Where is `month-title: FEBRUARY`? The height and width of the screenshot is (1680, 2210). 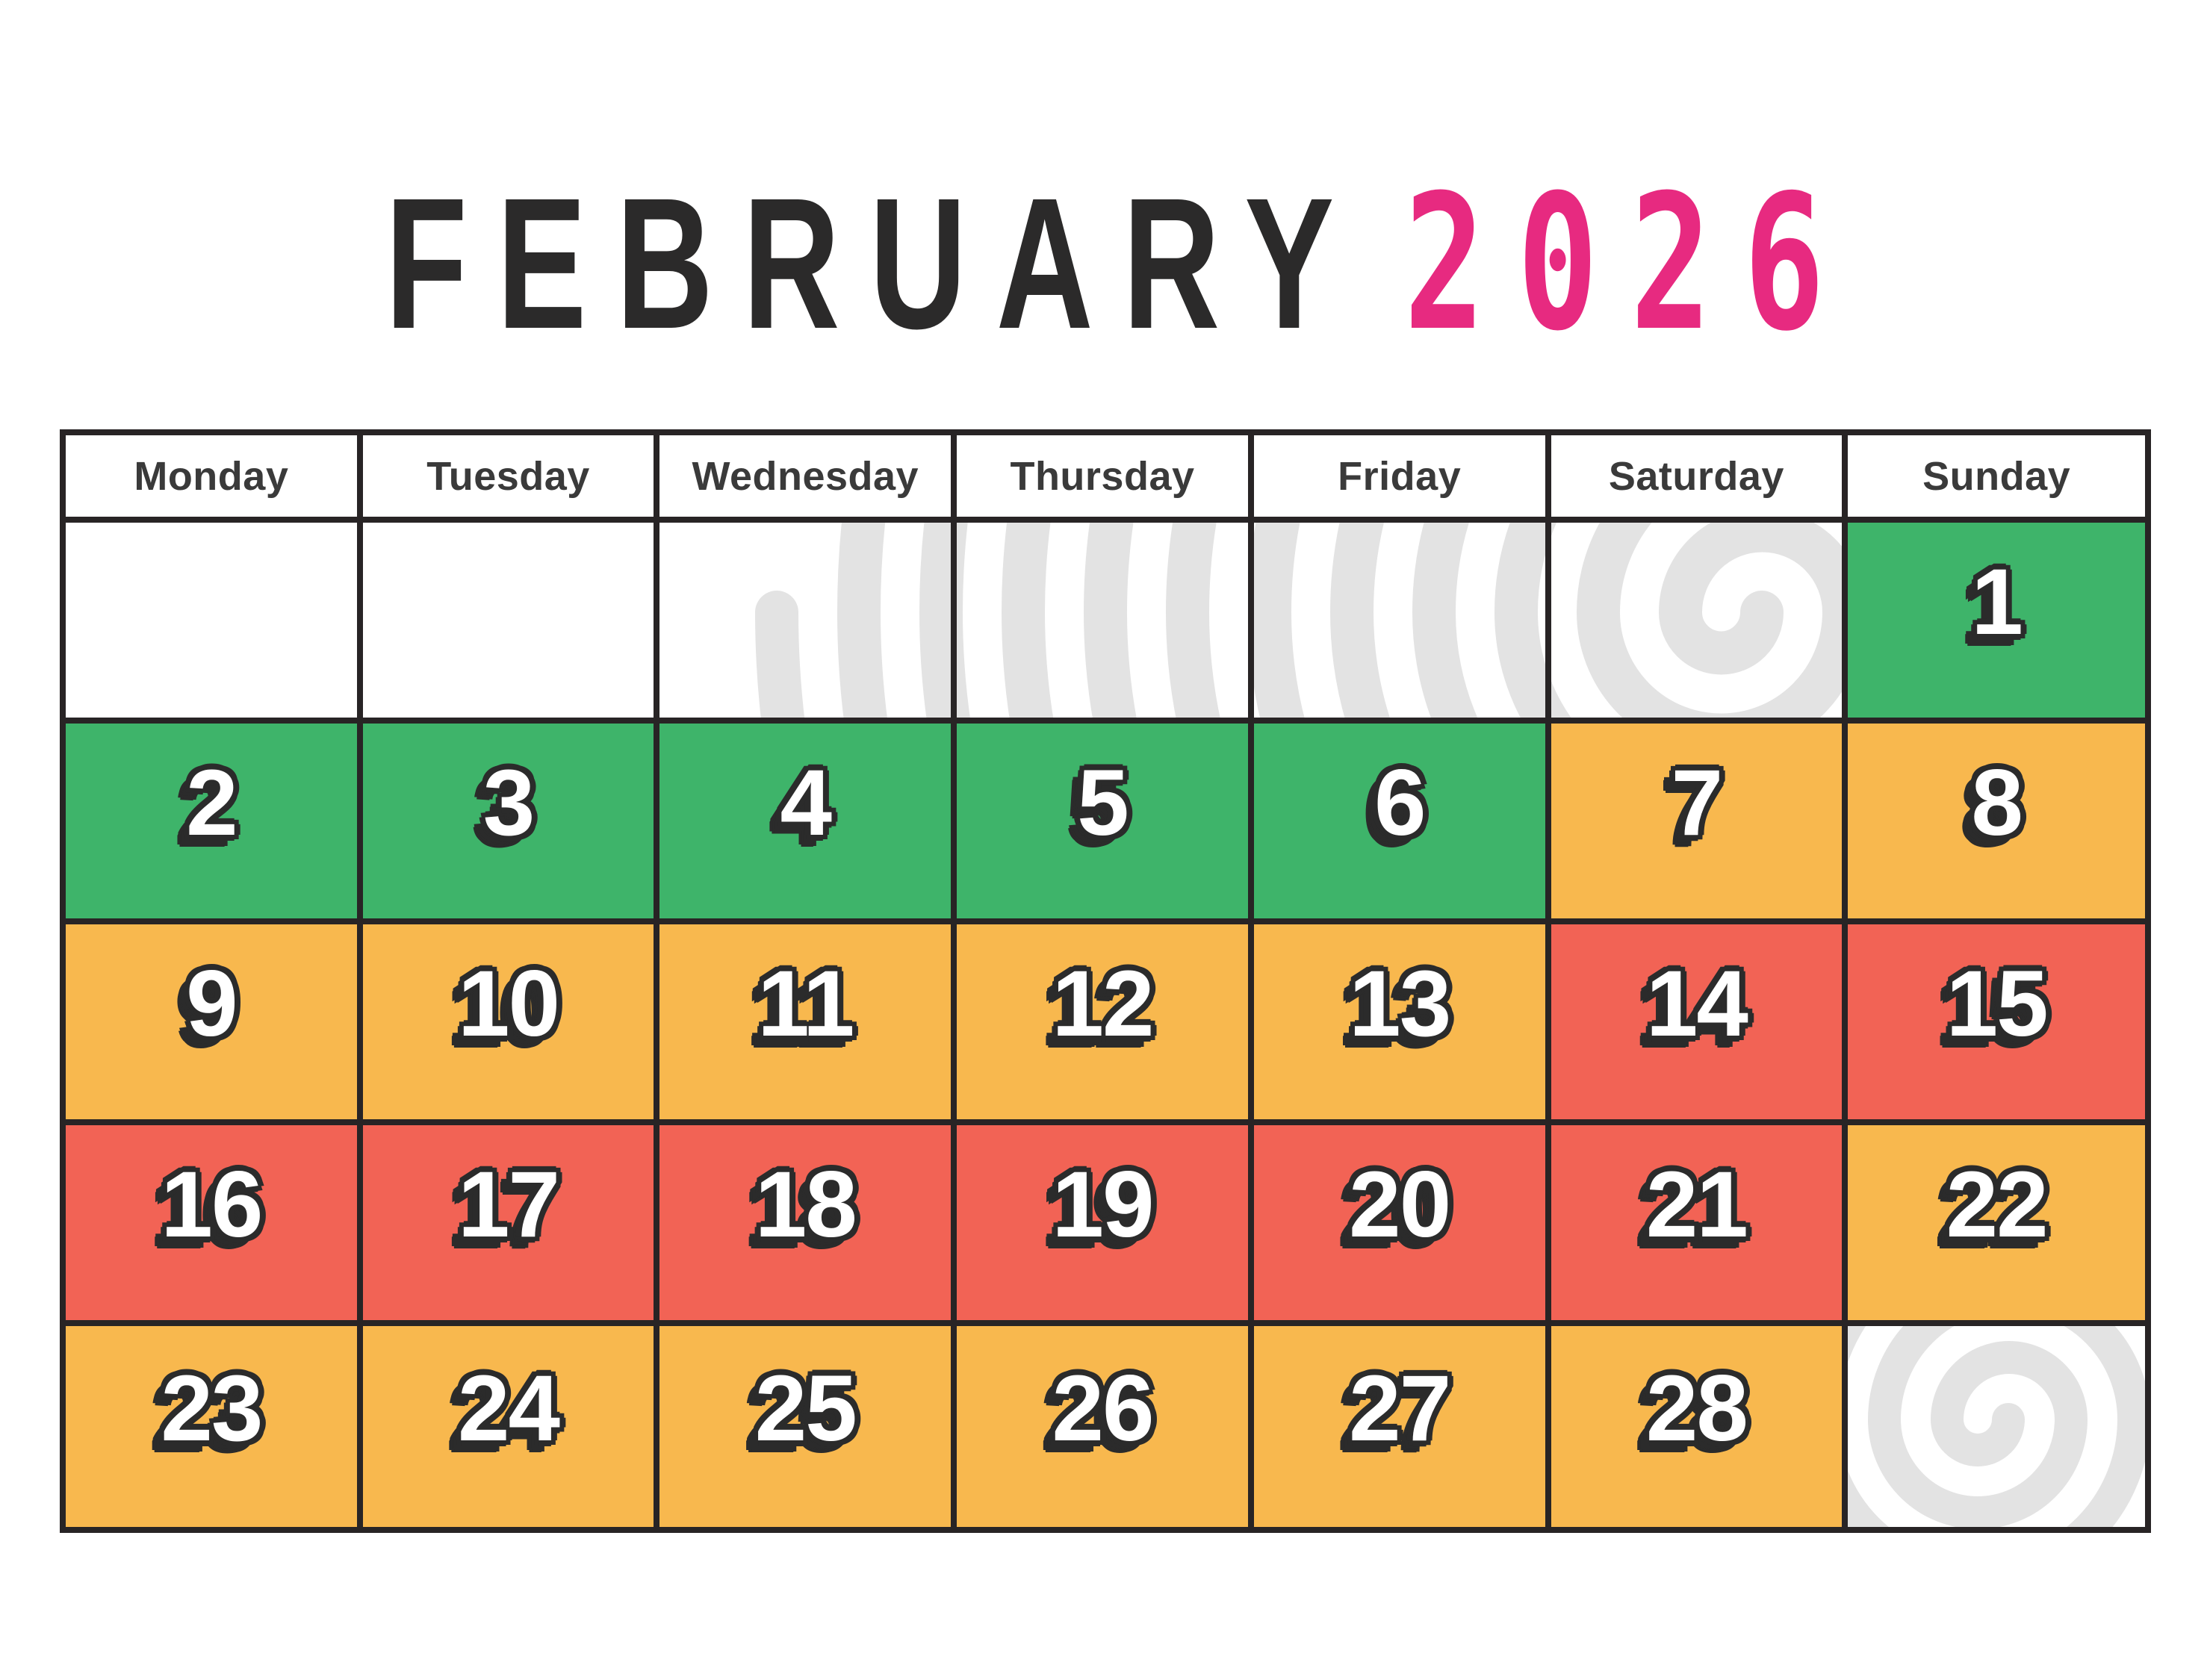
month-title: FEBRUARY is located at coordinates (875, 263).